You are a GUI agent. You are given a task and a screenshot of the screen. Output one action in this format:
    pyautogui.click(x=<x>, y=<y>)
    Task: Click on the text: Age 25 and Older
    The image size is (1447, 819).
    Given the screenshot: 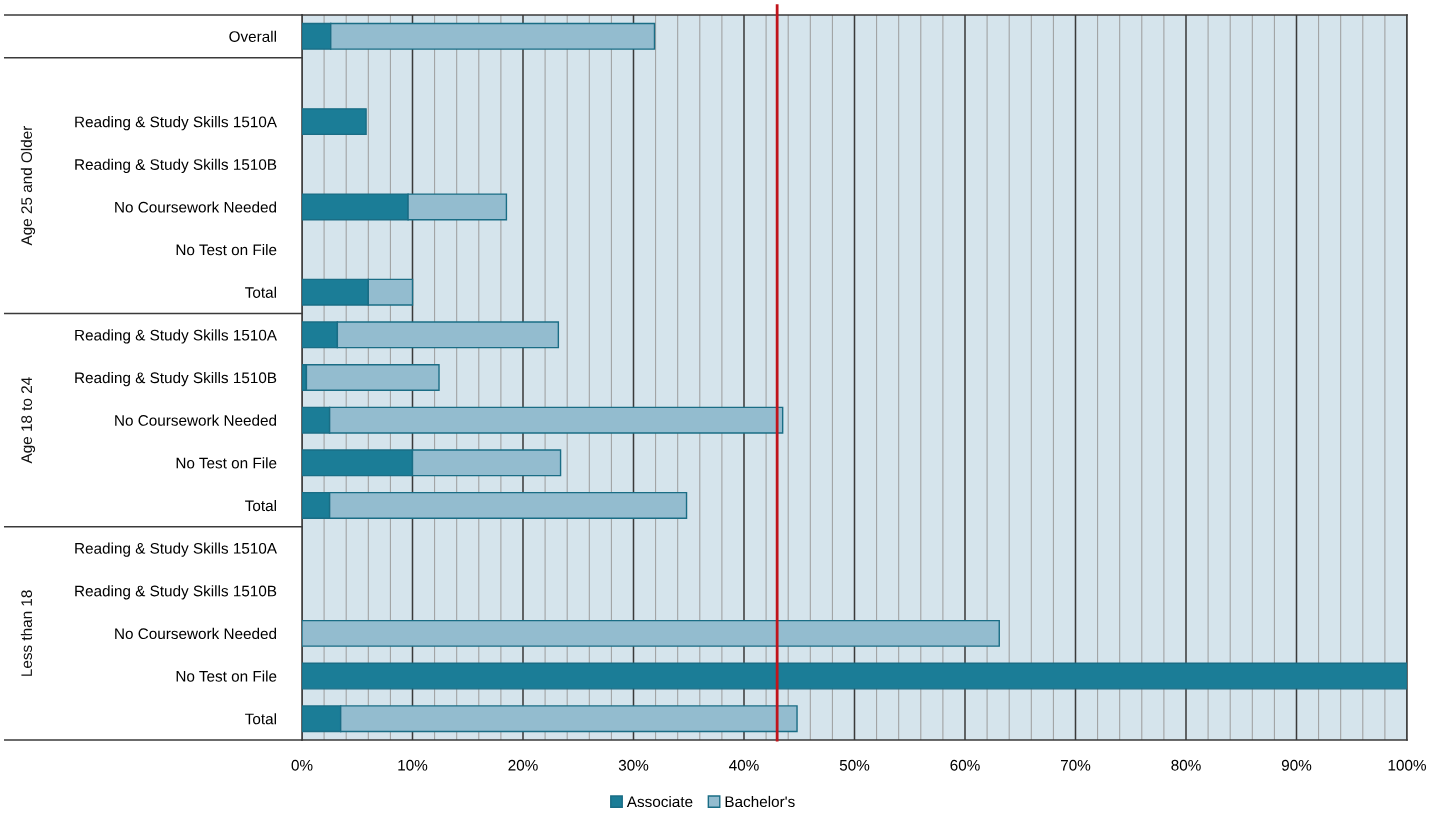 What is the action you would take?
    pyautogui.click(x=28, y=185)
    